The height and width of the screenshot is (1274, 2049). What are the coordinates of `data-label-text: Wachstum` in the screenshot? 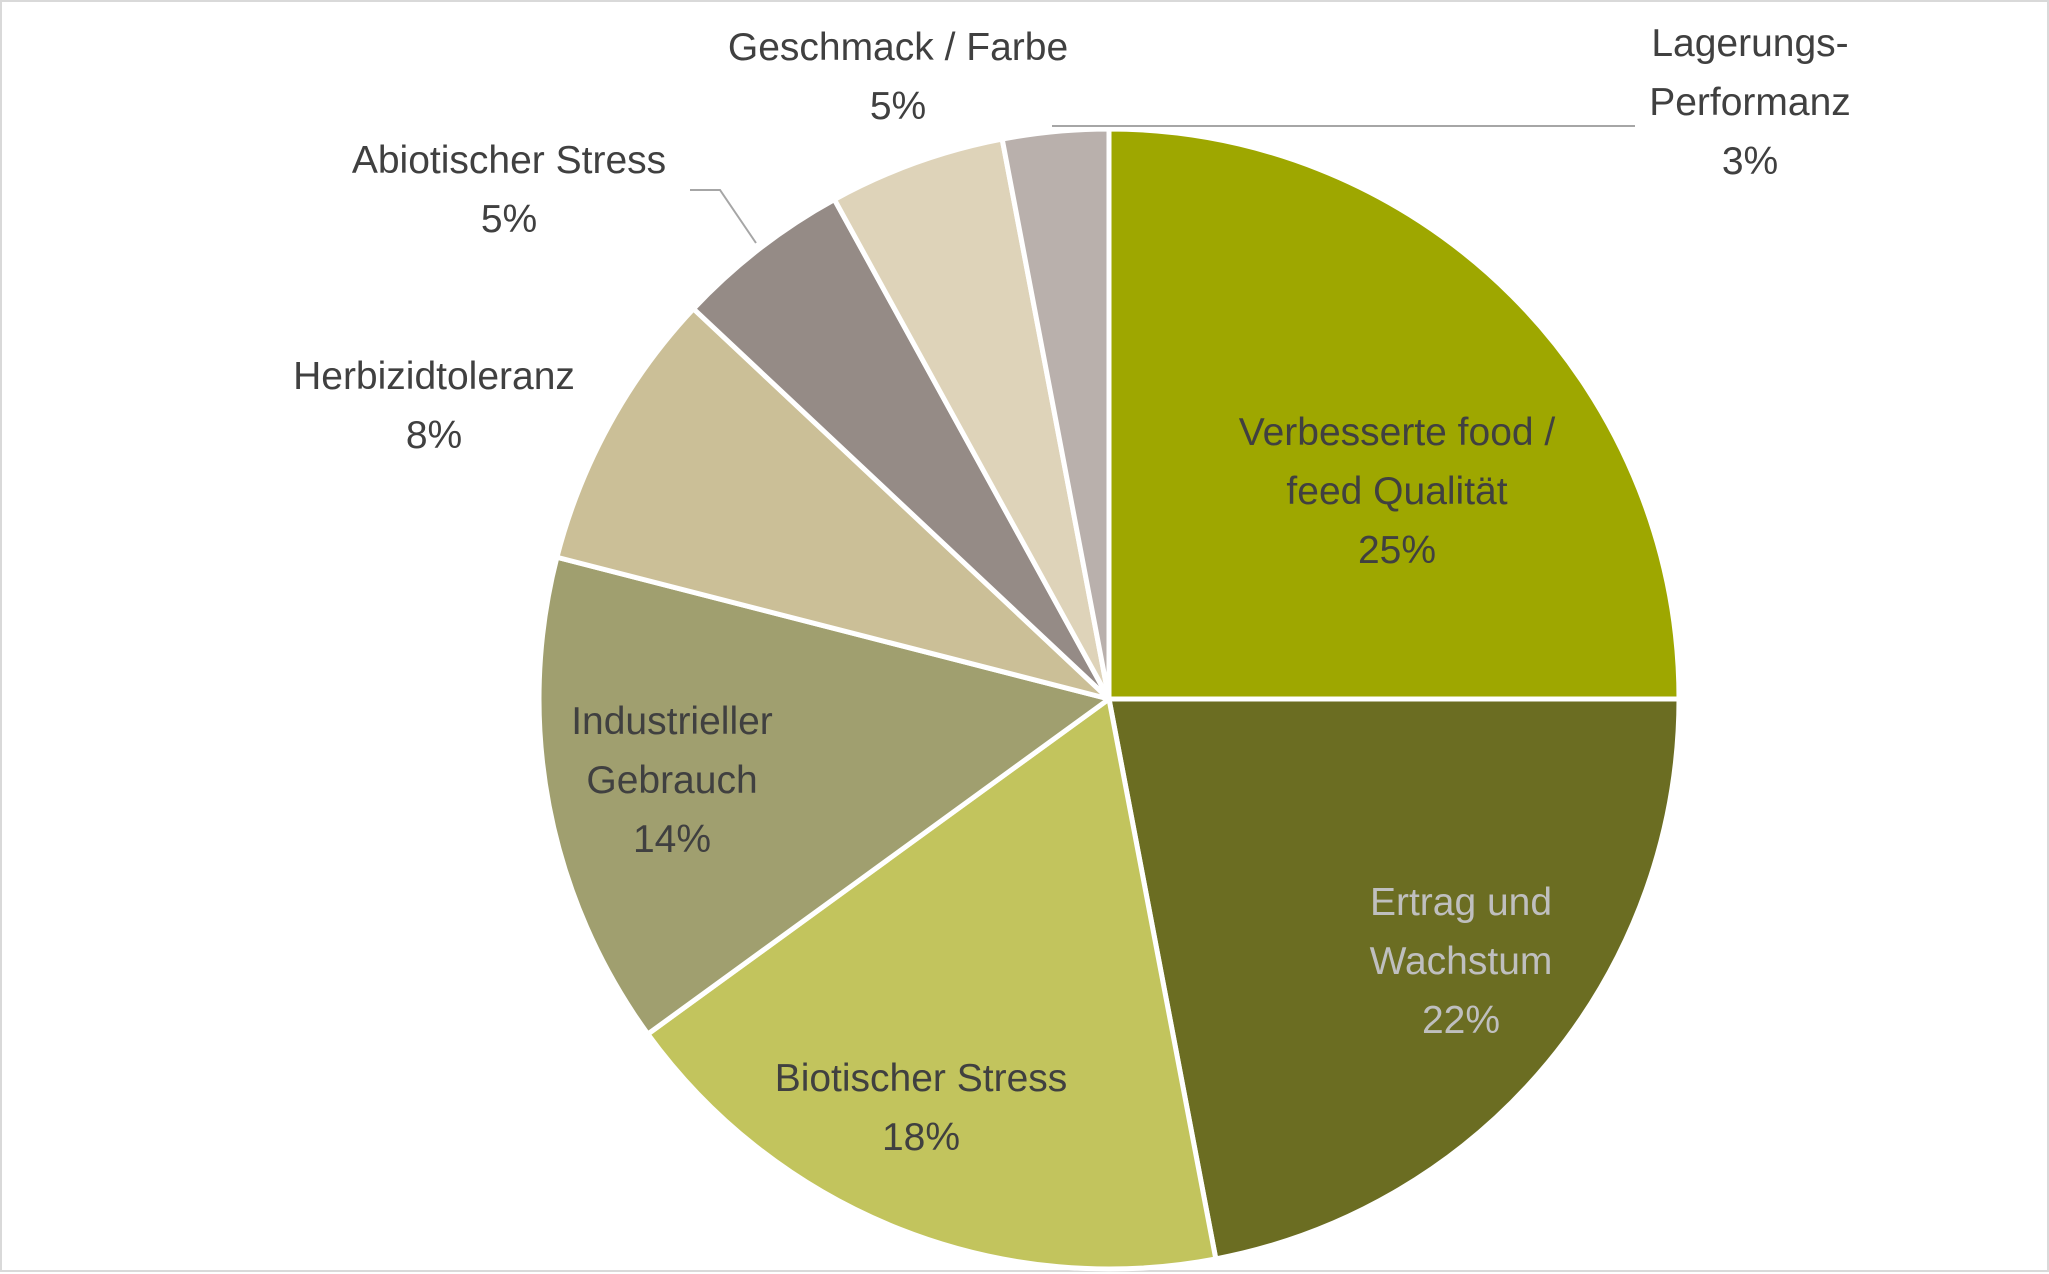 It's located at (1461, 961).